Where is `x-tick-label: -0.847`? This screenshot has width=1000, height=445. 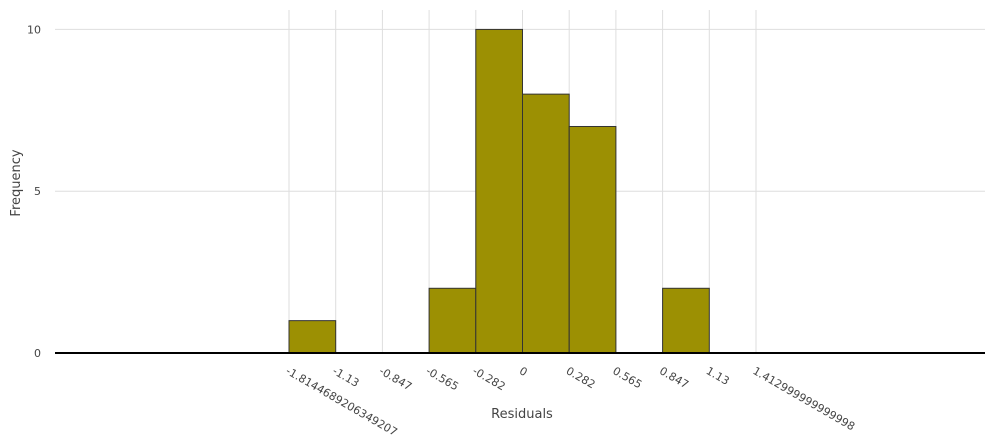 x-tick-label: -0.847 is located at coordinates (395, 378).